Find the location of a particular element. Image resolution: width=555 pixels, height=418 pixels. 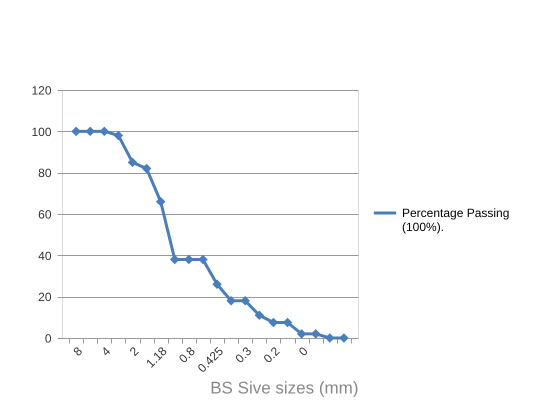

y-tick-label: 0 is located at coordinates (48, 339).